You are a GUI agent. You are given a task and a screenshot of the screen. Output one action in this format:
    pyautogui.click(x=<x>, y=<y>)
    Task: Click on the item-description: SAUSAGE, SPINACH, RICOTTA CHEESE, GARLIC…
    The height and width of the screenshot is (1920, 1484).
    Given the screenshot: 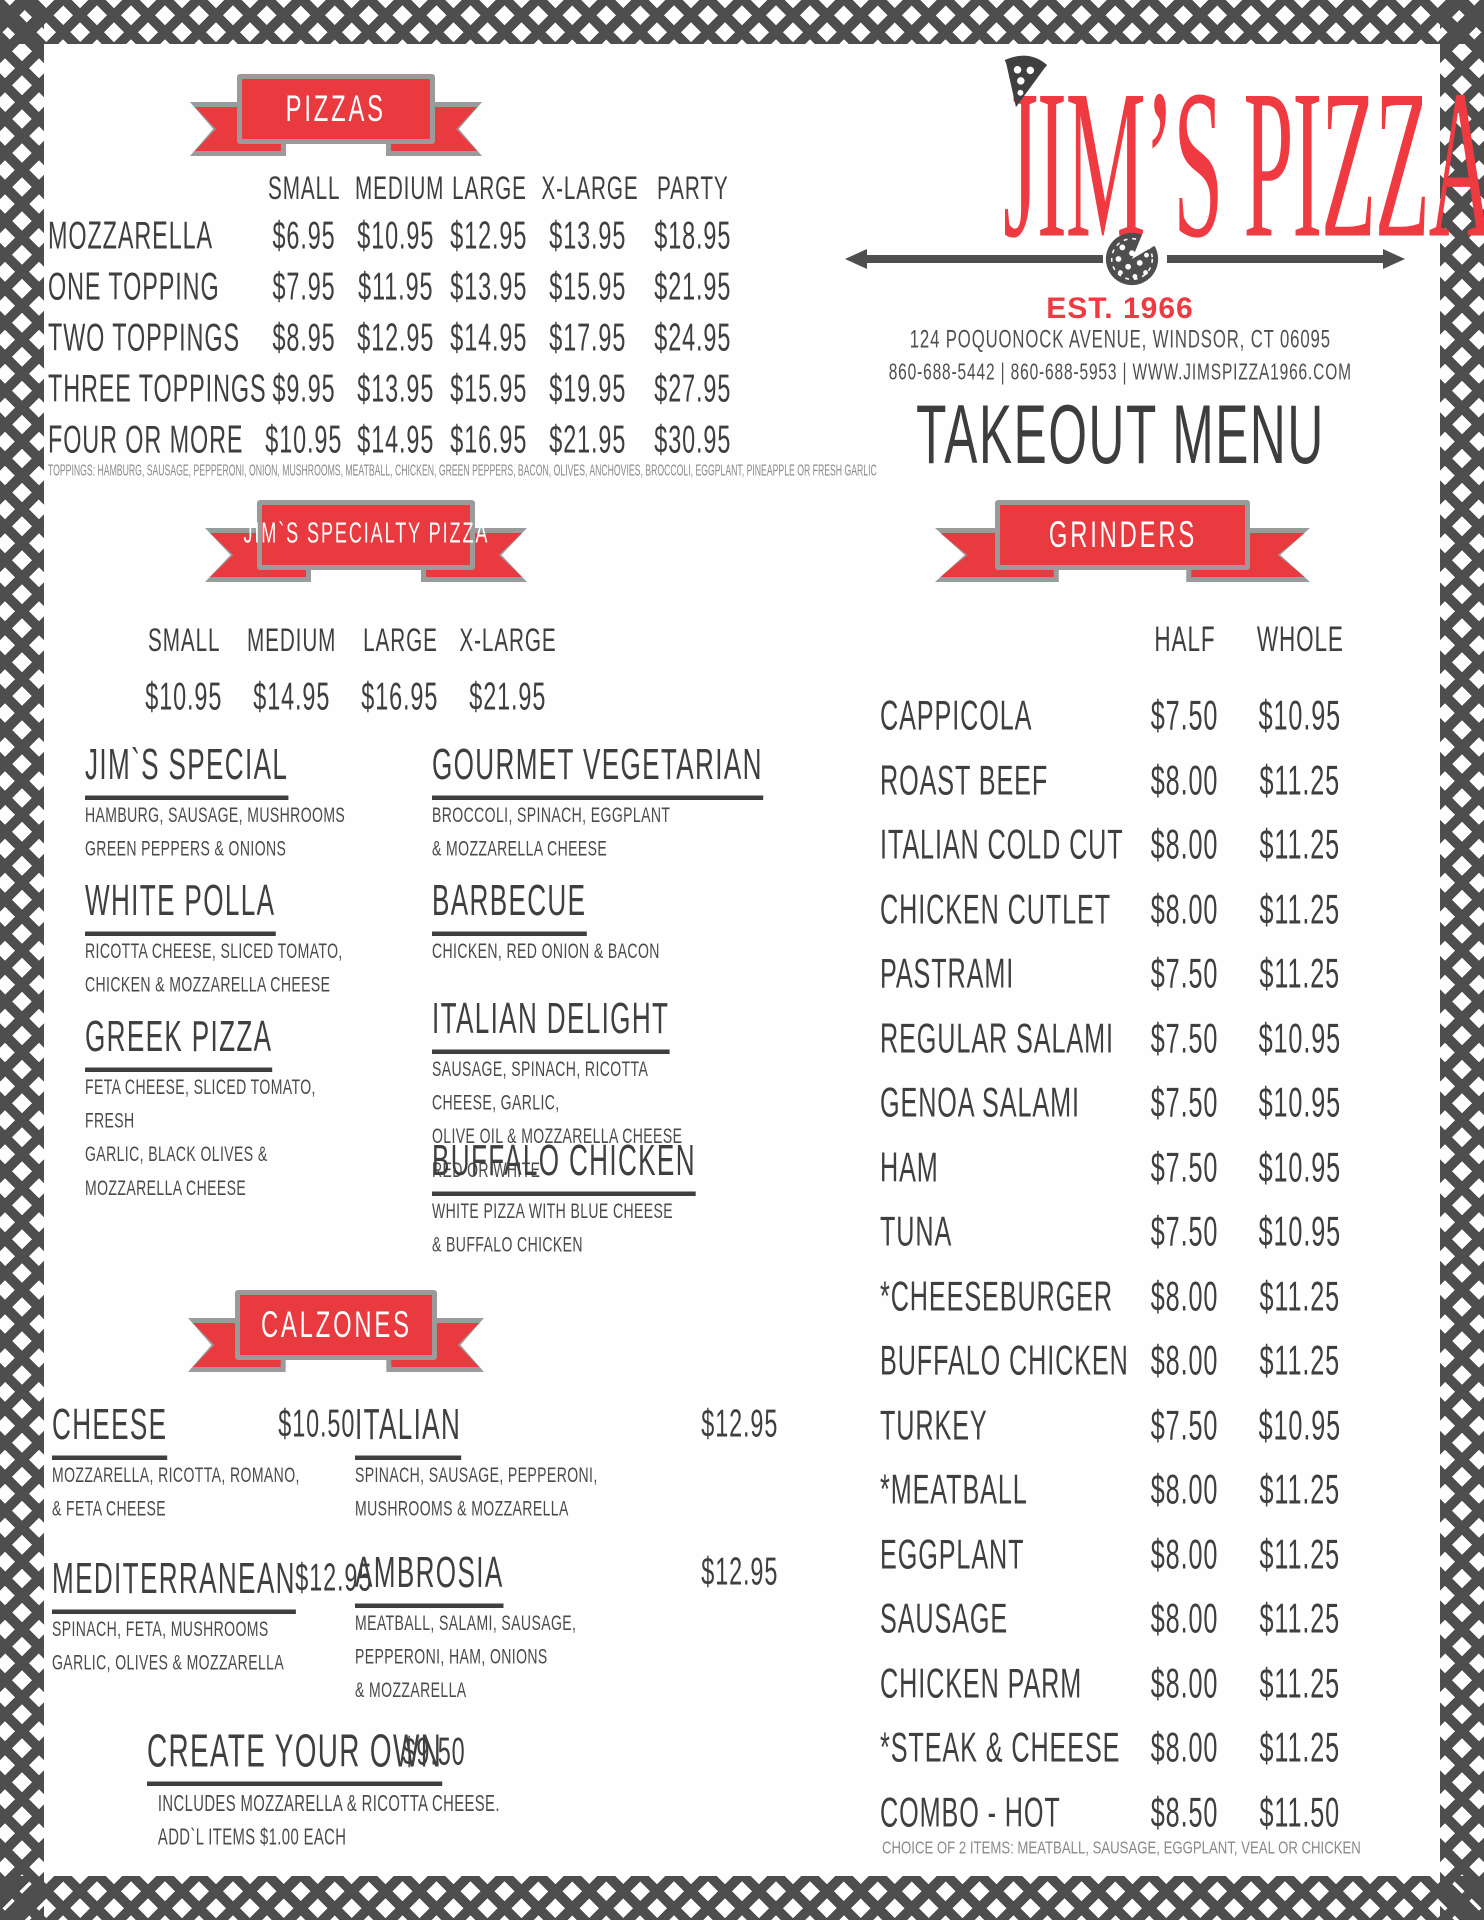 What is the action you would take?
    pyautogui.click(x=557, y=1119)
    